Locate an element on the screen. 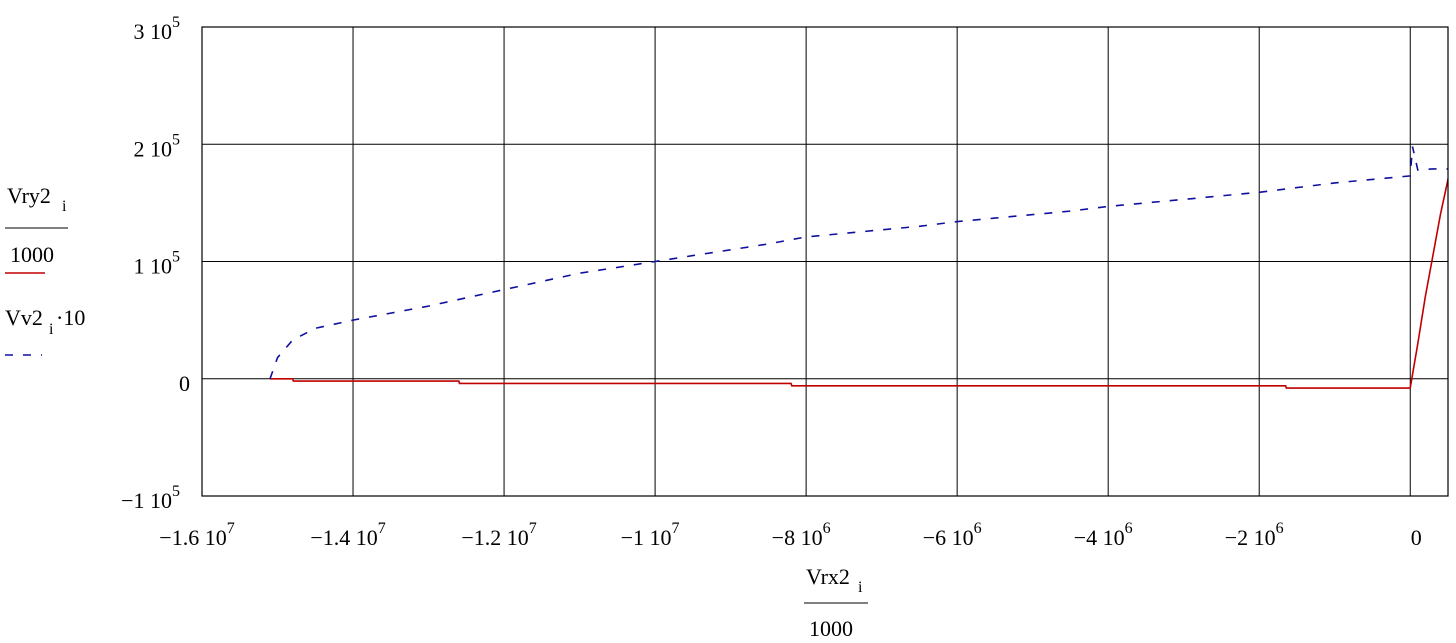  x-label-sub: i is located at coordinates (860, 587).